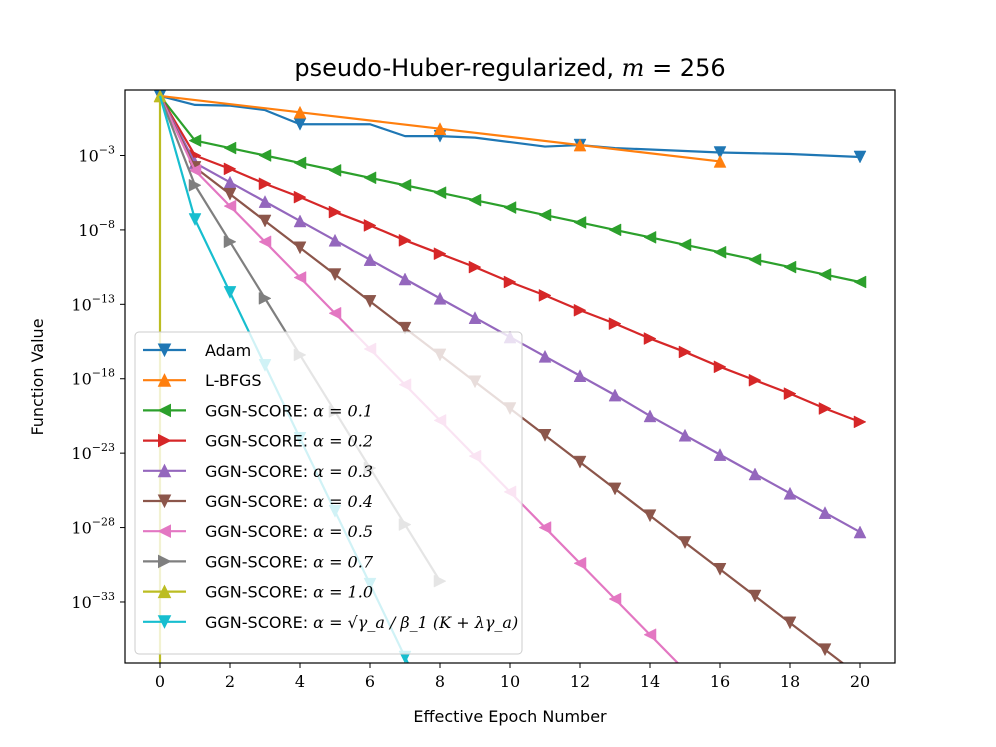 The image size is (996, 747). I want to click on y-tick-label: 10−28, so click(93, 527).